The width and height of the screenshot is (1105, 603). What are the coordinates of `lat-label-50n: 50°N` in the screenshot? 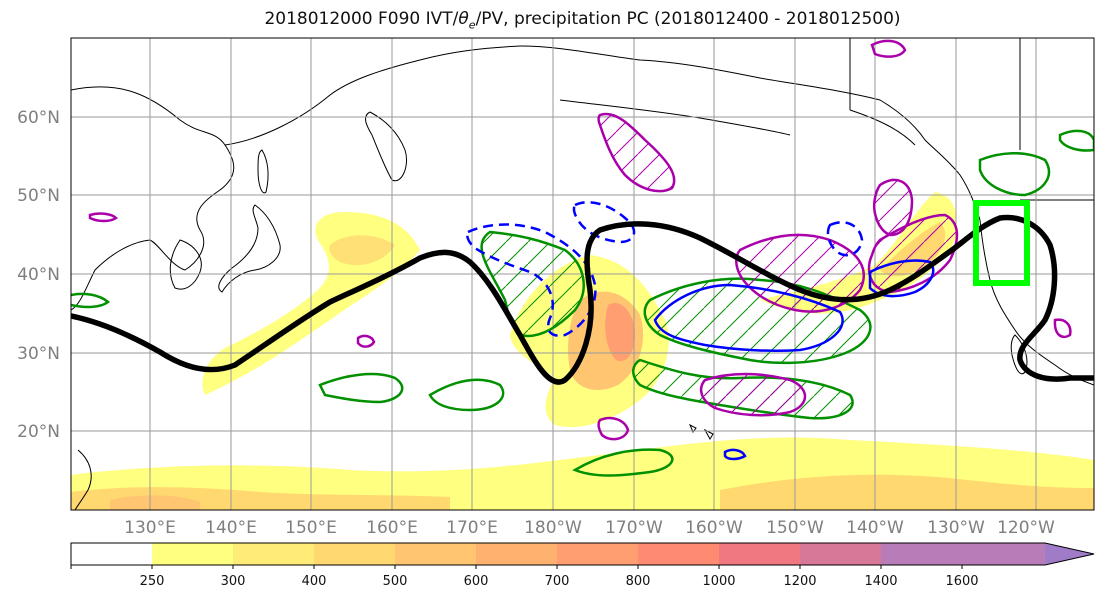 It's located at (38, 196).